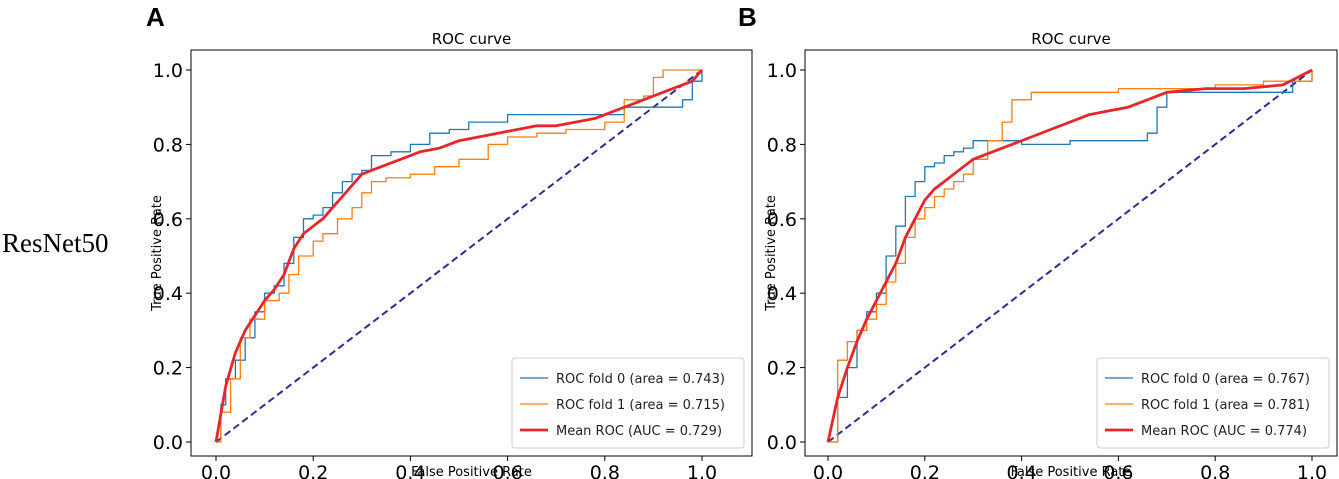  What do you see at coordinates (640, 379) in the screenshot?
I see `legend-entry: ROC fold 0 (area = 0.743)` at bounding box center [640, 379].